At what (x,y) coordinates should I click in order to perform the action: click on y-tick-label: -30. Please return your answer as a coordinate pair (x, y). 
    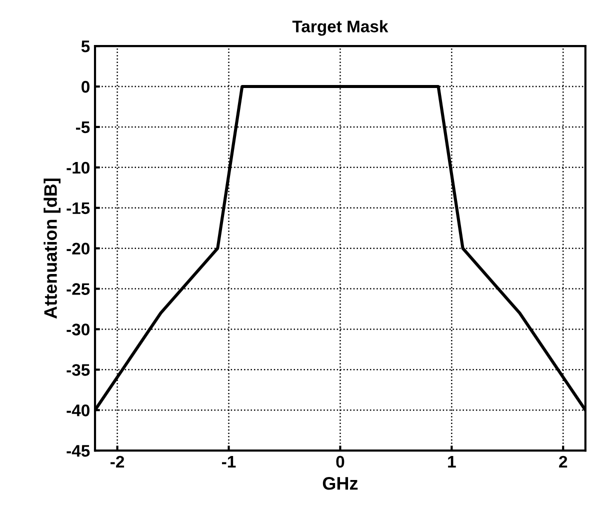
    Looking at the image, I should click on (78, 330).